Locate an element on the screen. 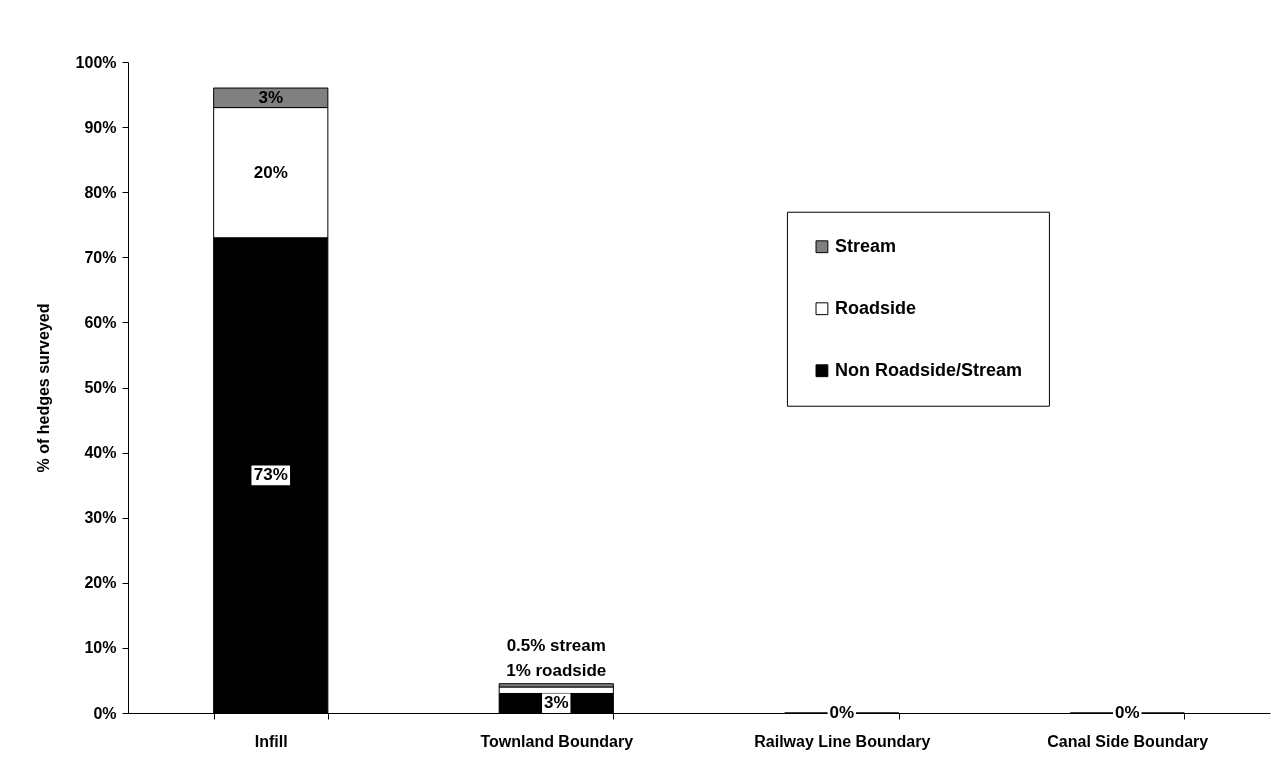  x-tick-label: Infill is located at coordinates (271, 741).